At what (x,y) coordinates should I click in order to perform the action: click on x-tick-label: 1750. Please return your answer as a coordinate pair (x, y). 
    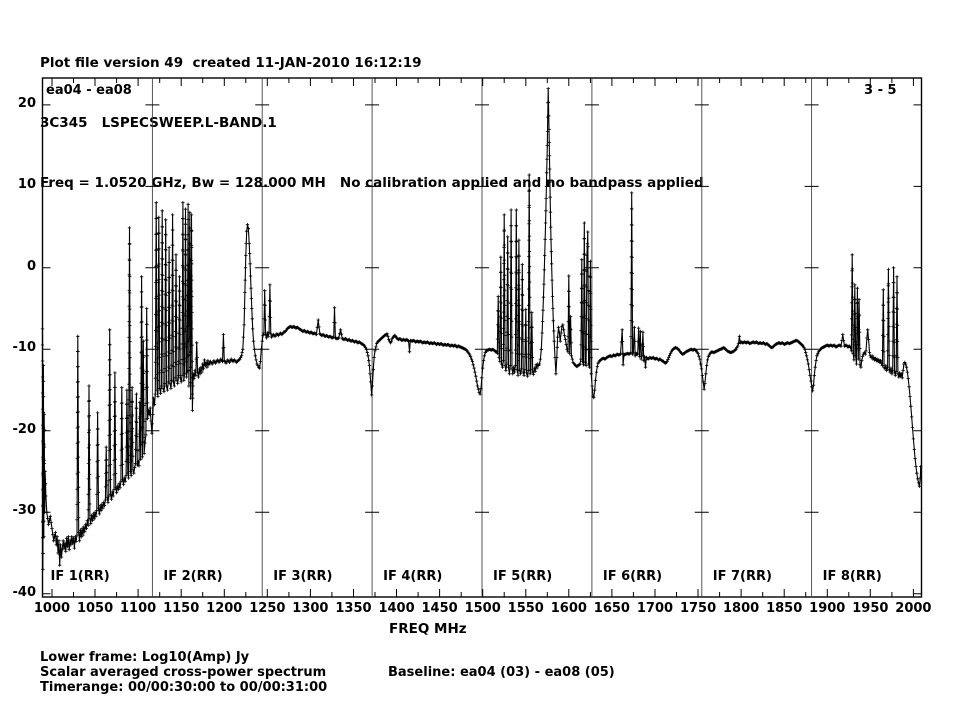
    Looking at the image, I should click on (698, 608).